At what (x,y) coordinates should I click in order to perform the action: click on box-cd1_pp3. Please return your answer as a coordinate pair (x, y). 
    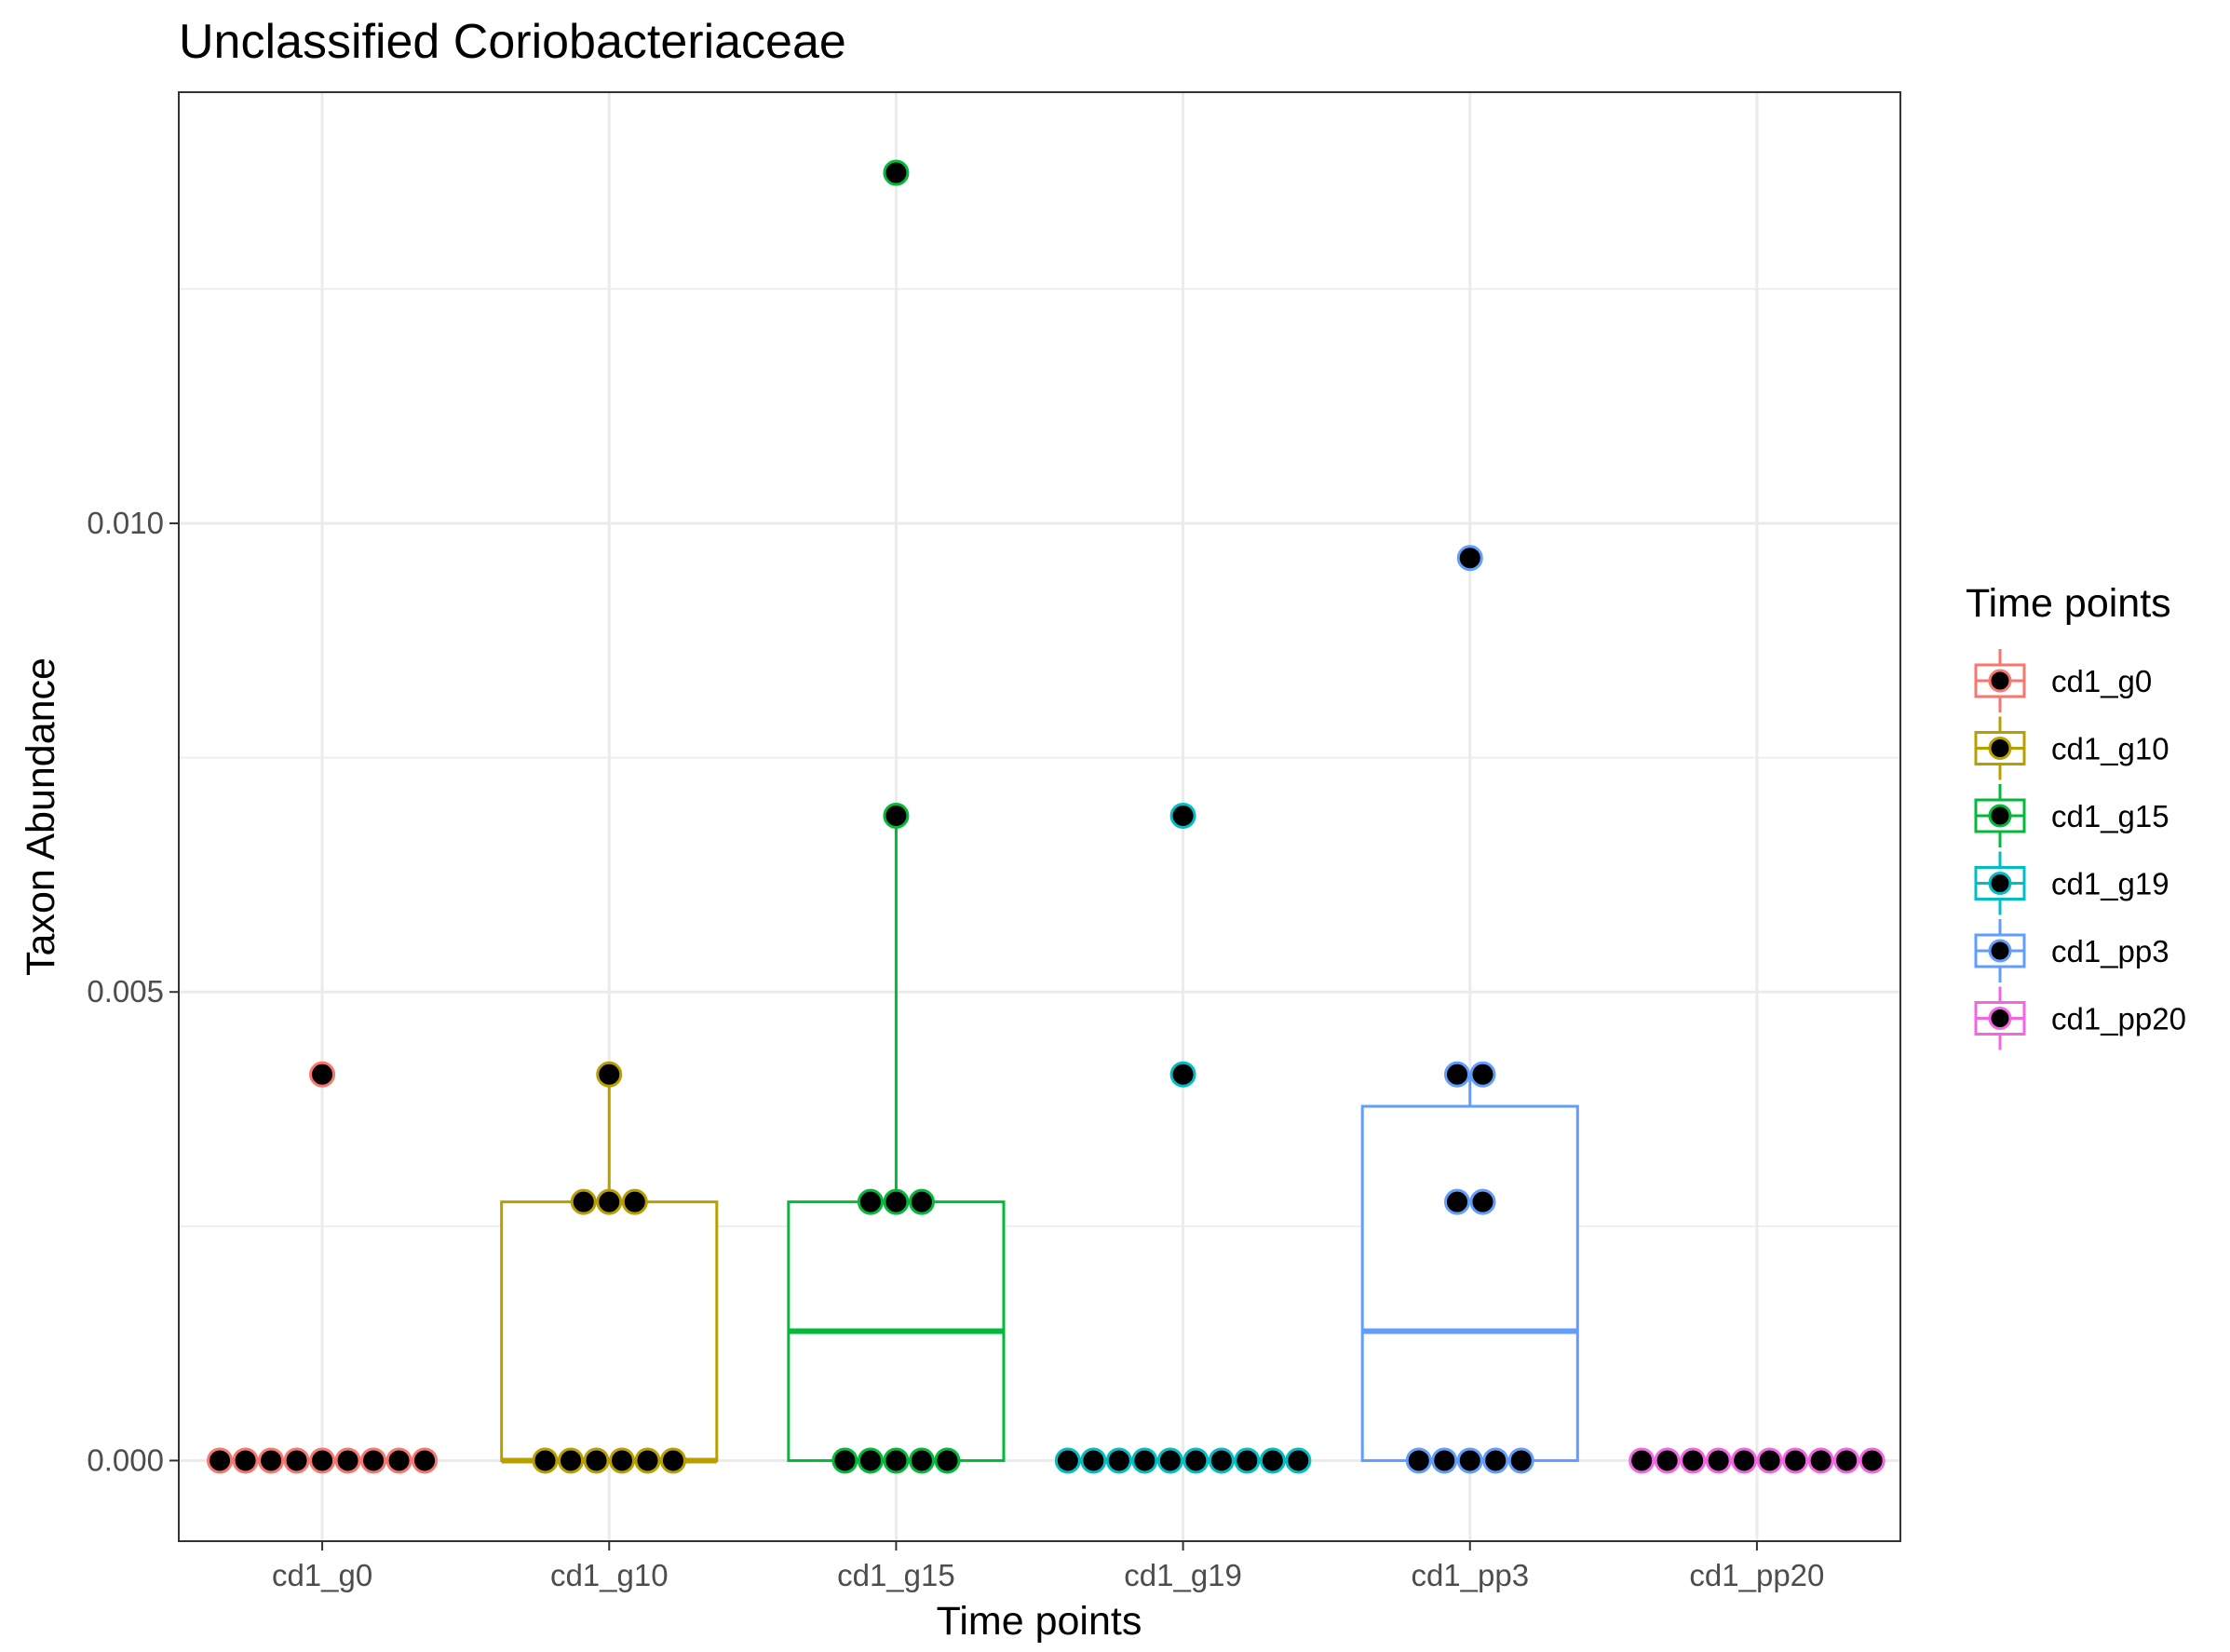
    Looking at the image, I should click on (1470, 1268).